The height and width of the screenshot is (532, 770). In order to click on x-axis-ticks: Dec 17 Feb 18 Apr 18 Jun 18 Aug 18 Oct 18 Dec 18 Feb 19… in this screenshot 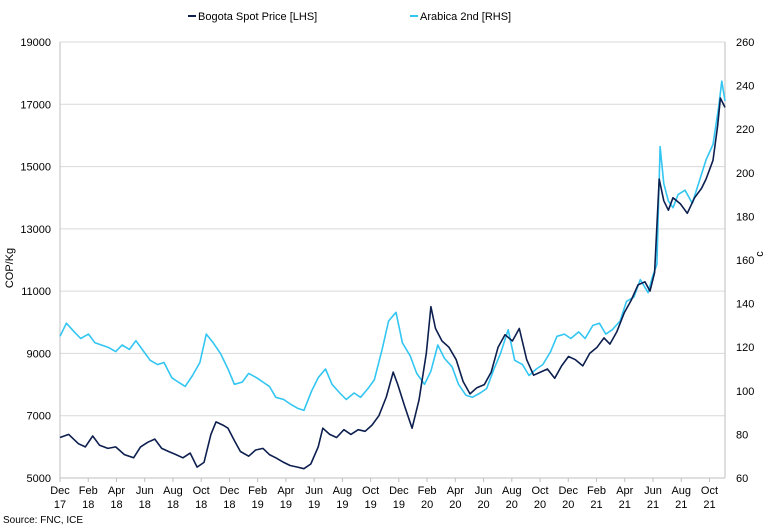, I will do `click(384, 494)`.